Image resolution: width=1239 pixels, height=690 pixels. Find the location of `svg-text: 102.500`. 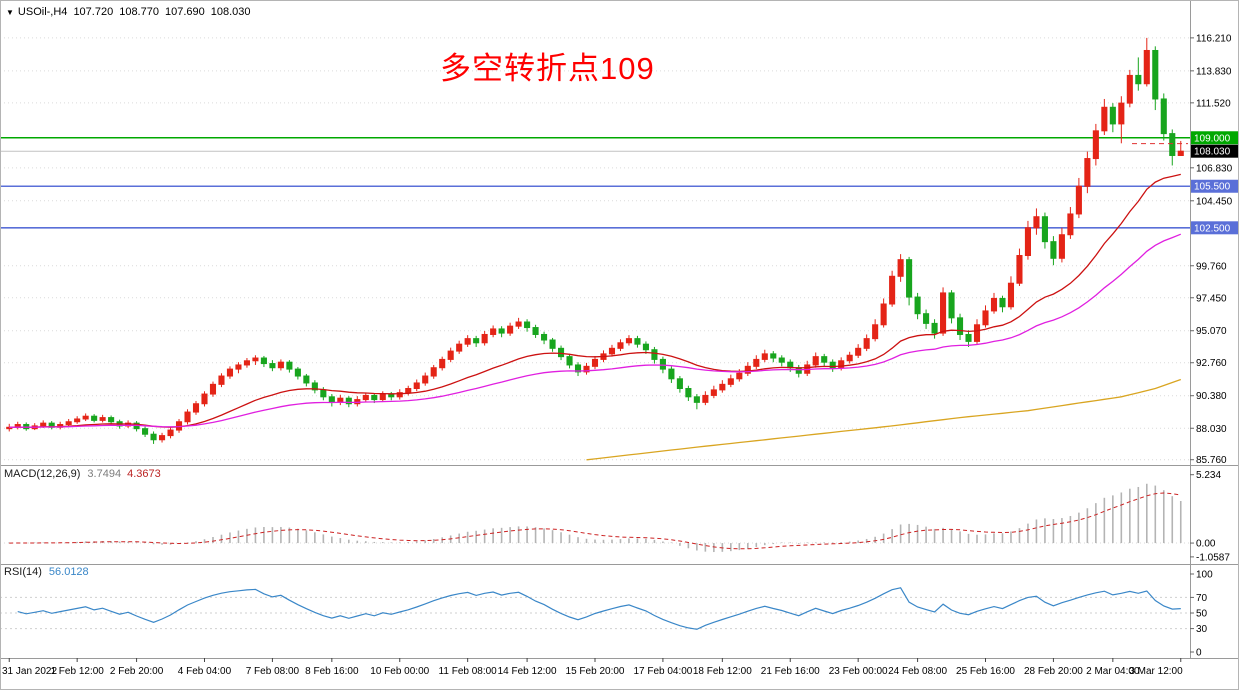

svg-text: 102.500 is located at coordinates (1212, 228).